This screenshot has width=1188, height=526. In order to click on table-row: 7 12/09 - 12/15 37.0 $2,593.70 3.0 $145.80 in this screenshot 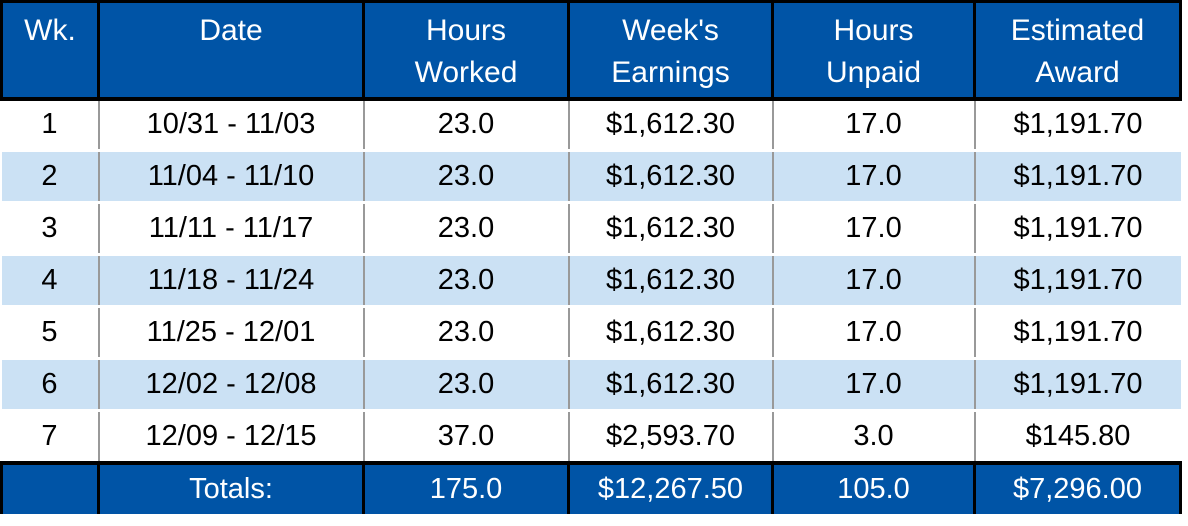, I will do `click(591, 436)`.